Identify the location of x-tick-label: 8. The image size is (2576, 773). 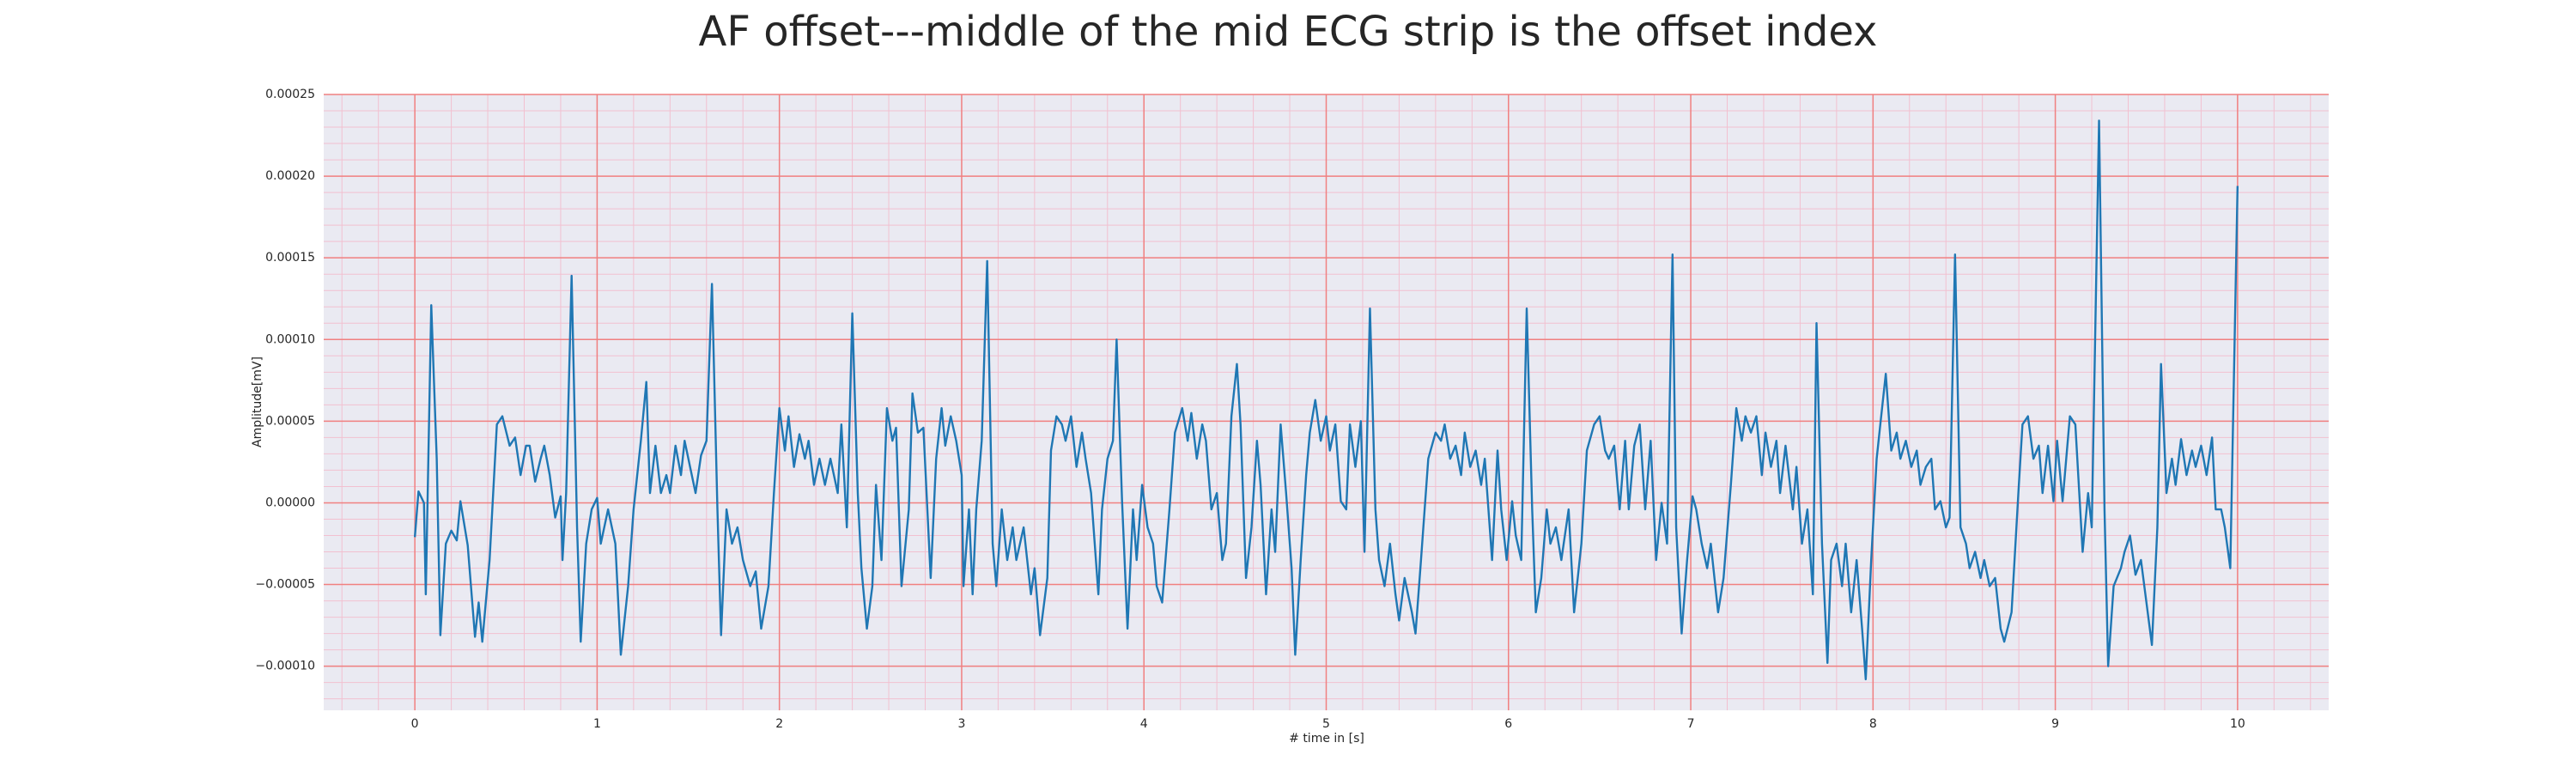
(1873, 724).